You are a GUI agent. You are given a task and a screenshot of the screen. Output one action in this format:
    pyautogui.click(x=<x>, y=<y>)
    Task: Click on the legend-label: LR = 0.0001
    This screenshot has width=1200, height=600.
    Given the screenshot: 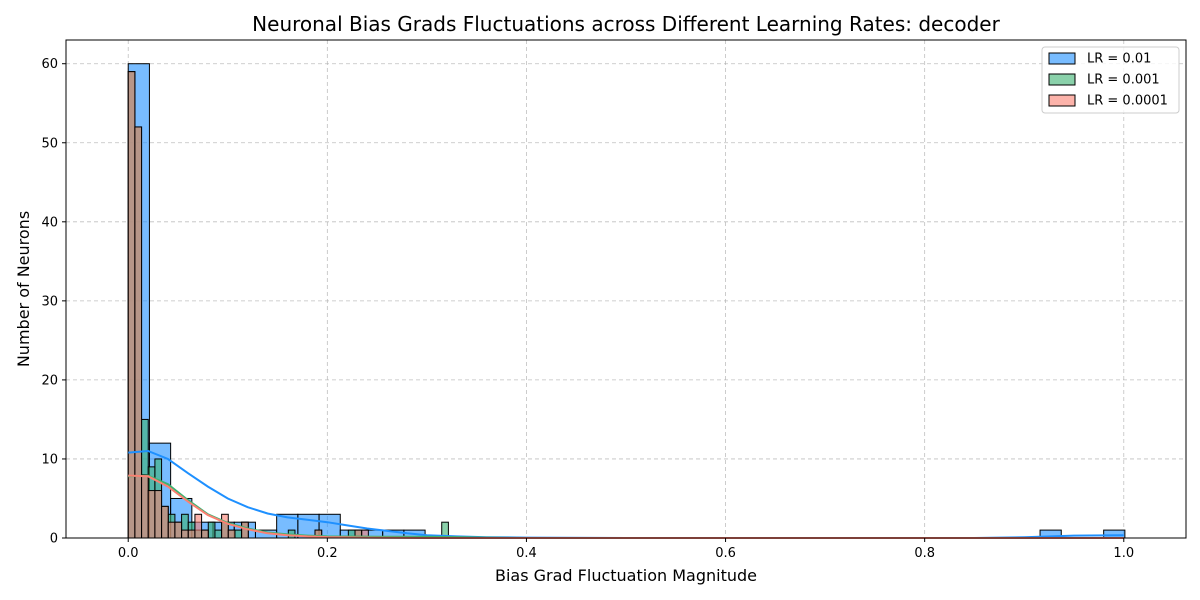 What is the action you would take?
    pyautogui.click(x=1127, y=101)
    